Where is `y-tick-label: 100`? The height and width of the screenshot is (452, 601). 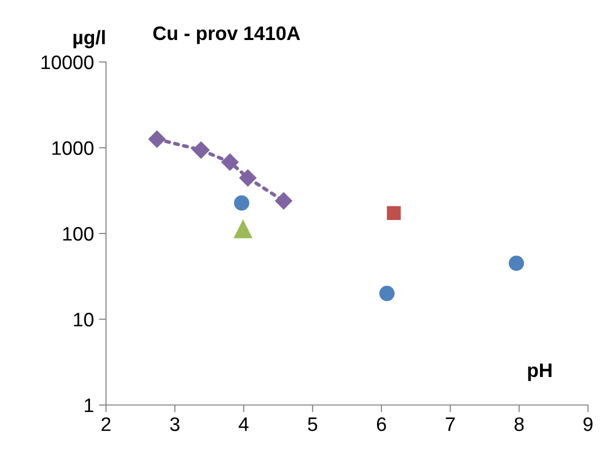
y-tick-label: 100 is located at coordinates (78, 233).